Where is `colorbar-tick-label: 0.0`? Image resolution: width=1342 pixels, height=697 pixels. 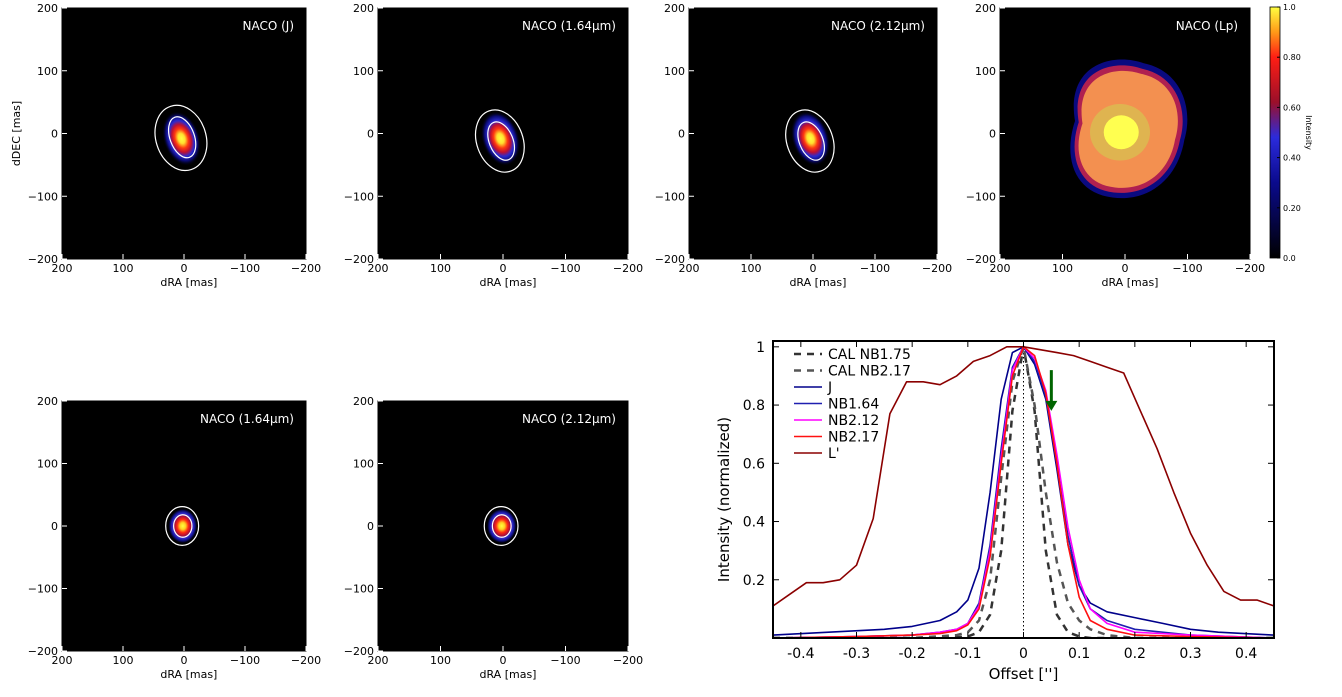
colorbar-tick-label: 0.0 is located at coordinates (1289, 258).